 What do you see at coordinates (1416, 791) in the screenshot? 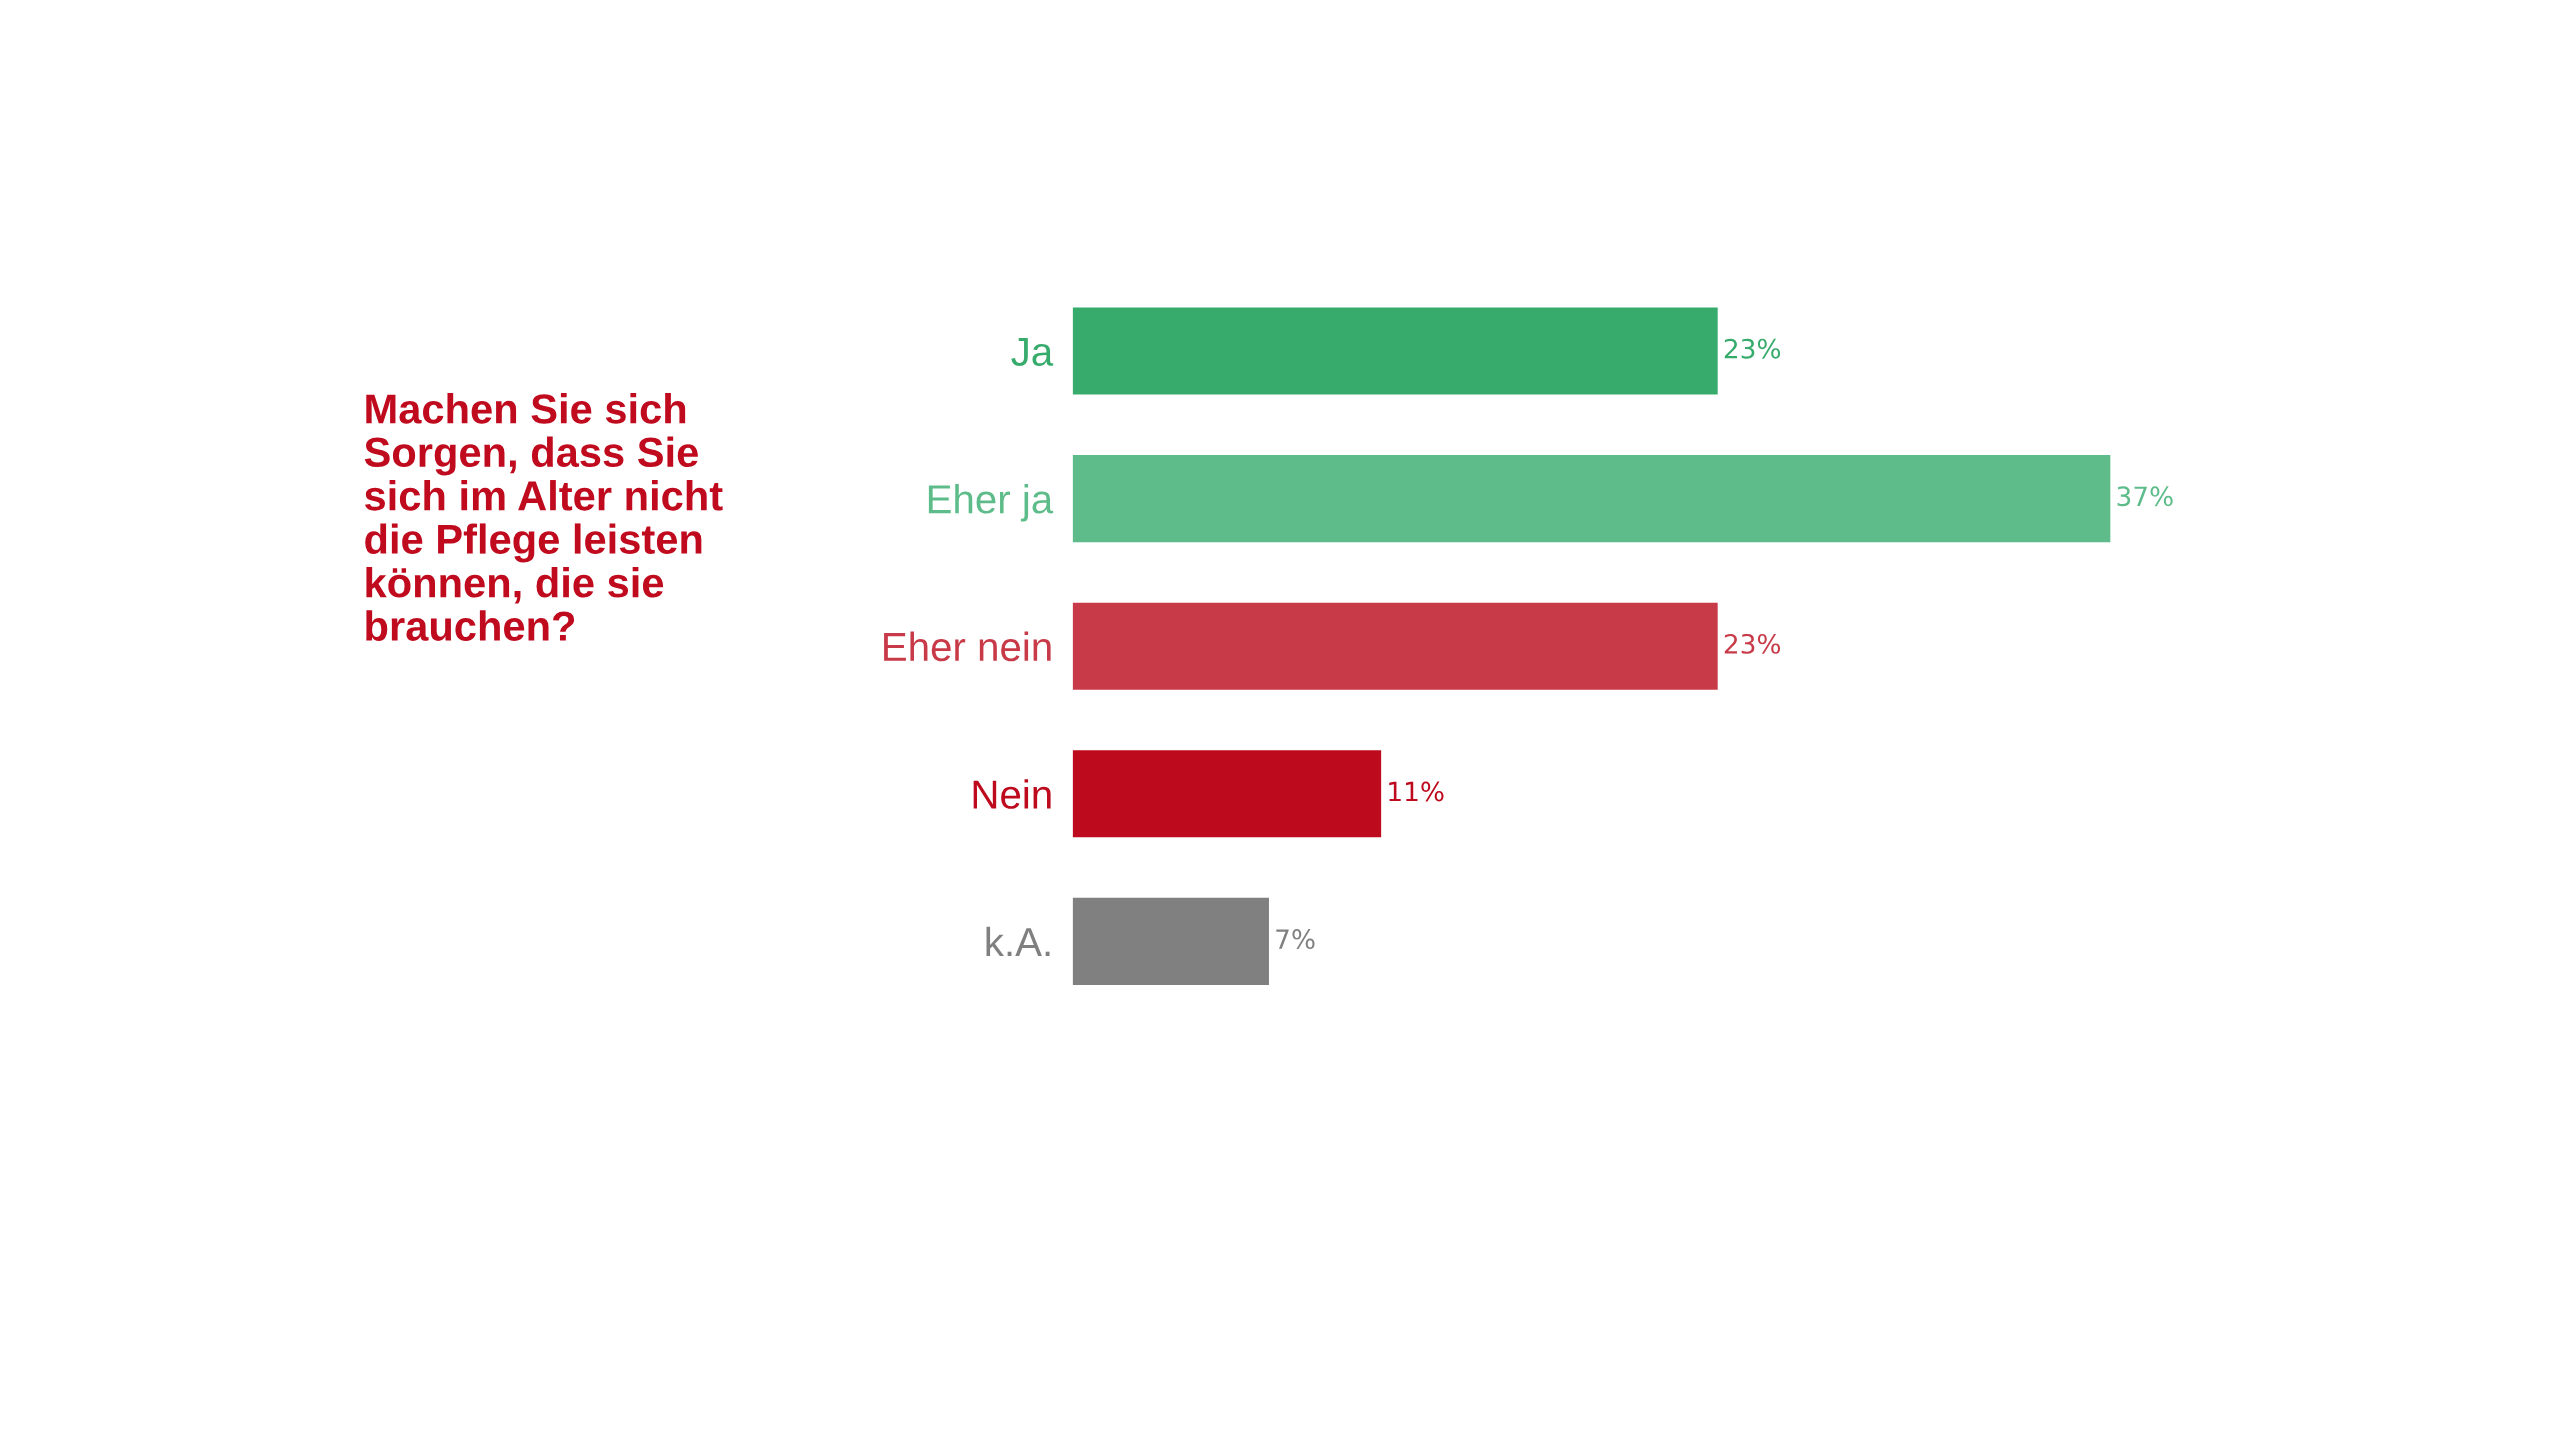
I see `data-label: 11%` at bounding box center [1416, 791].